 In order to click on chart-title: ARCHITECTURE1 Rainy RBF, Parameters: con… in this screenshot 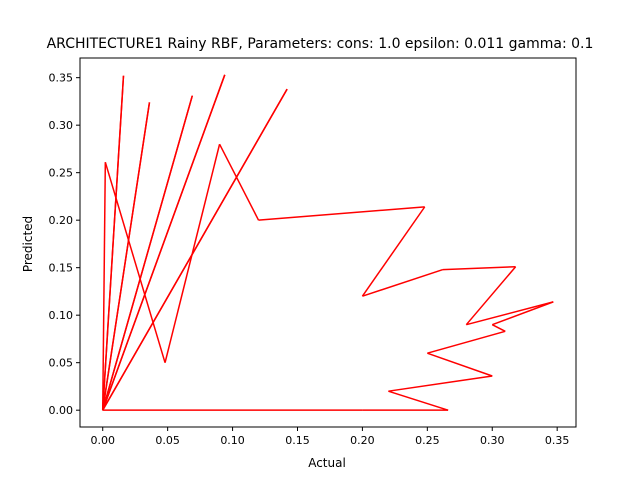, I will do `click(320, 44)`.